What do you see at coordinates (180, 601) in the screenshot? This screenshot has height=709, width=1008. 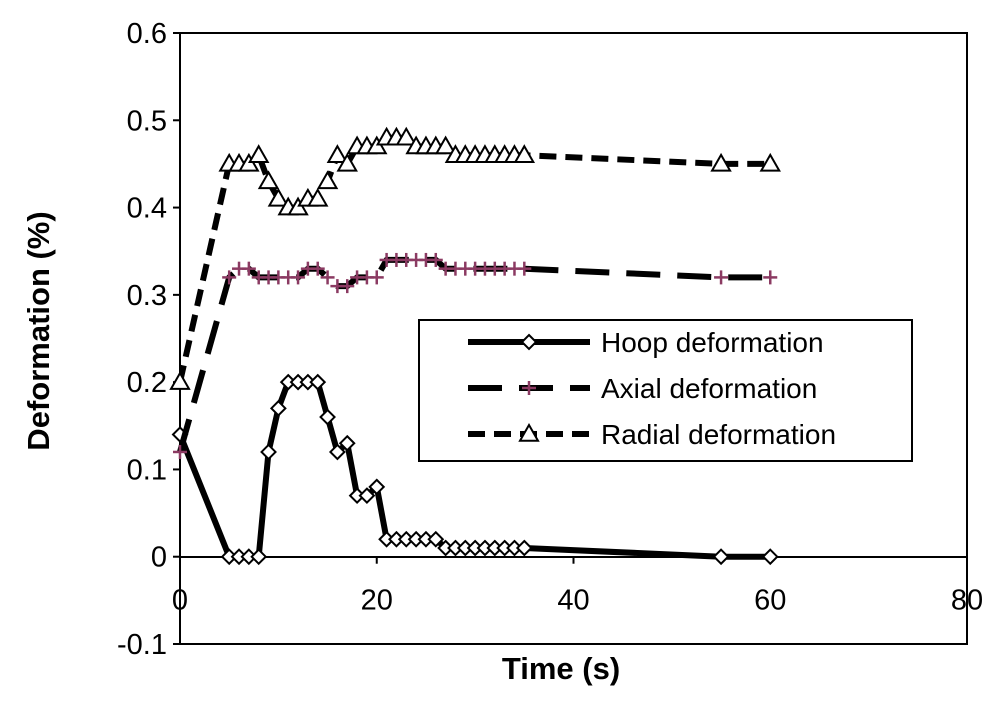 I see `x-tick-label: 0` at bounding box center [180, 601].